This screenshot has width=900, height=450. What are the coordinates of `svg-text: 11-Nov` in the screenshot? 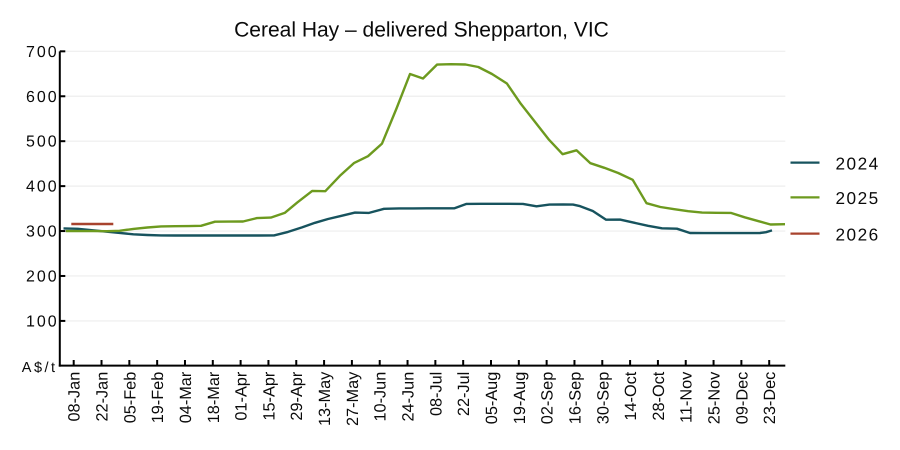 It's located at (687, 397).